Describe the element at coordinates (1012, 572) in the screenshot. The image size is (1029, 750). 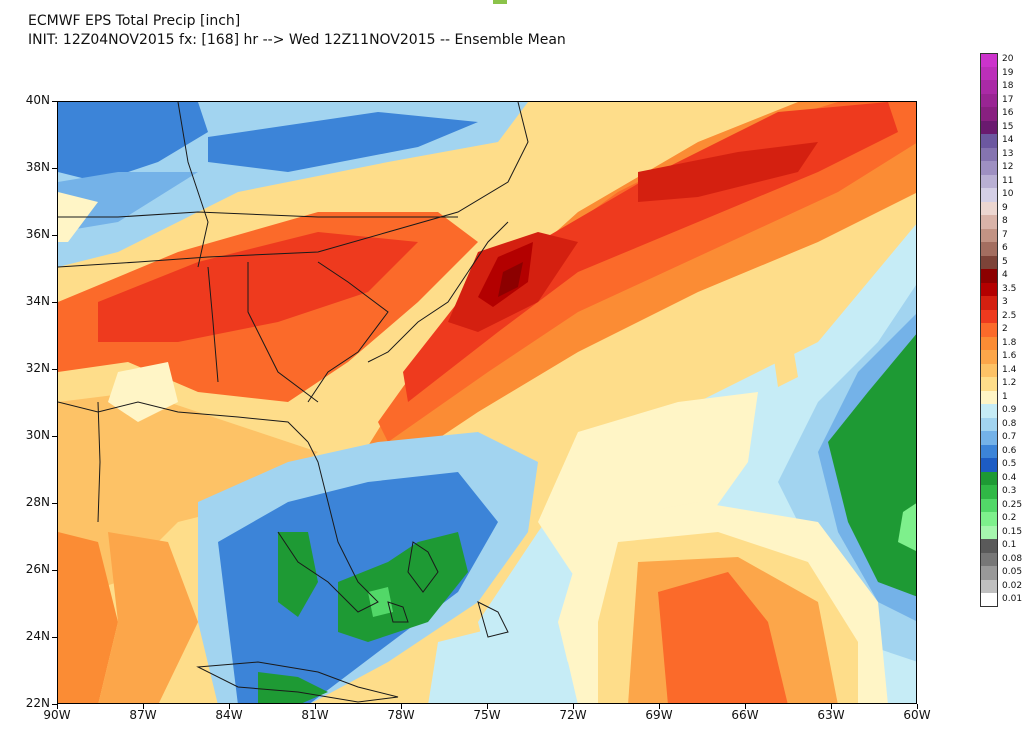
I see `legend-label: 0.05` at that location.